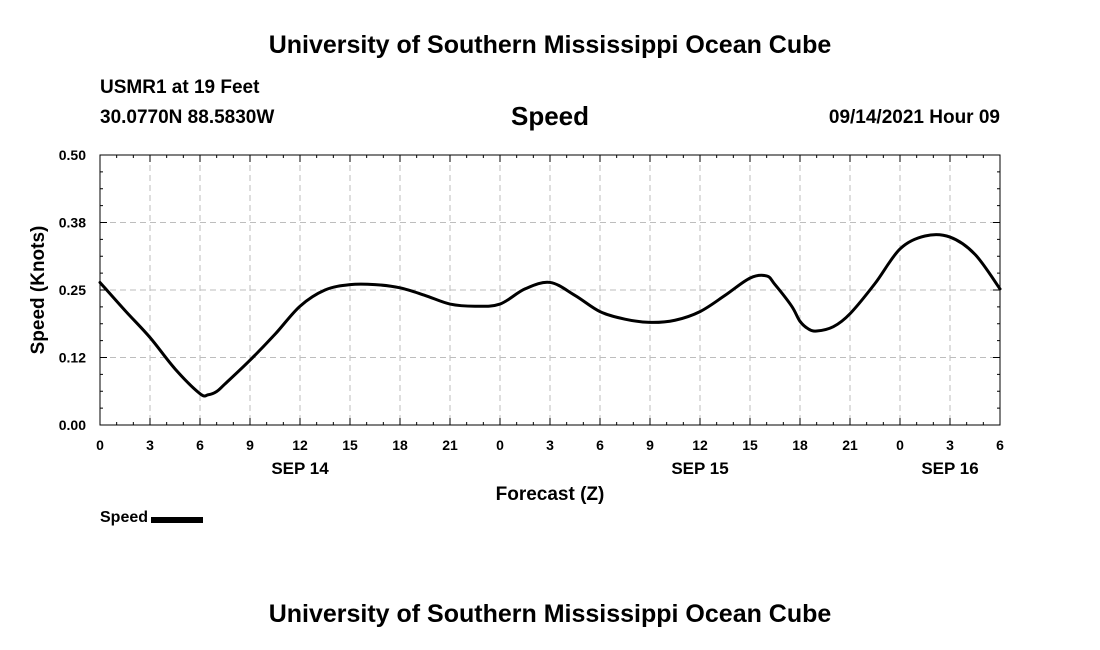  Describe the element at coordinates (72, 358) in the screenshot. I see `y-tick-label: 0.12` at that location.